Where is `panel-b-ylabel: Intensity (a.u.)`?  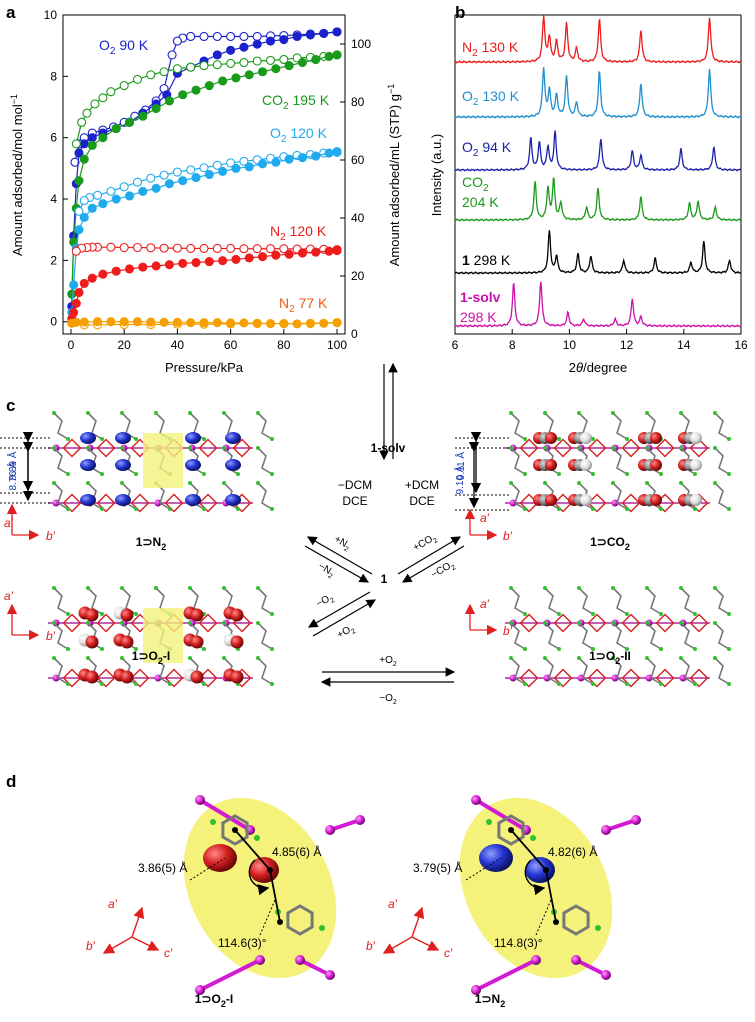 panel-b-ylabel: Intensity (a.u.) is located at coordinates (436, 175).